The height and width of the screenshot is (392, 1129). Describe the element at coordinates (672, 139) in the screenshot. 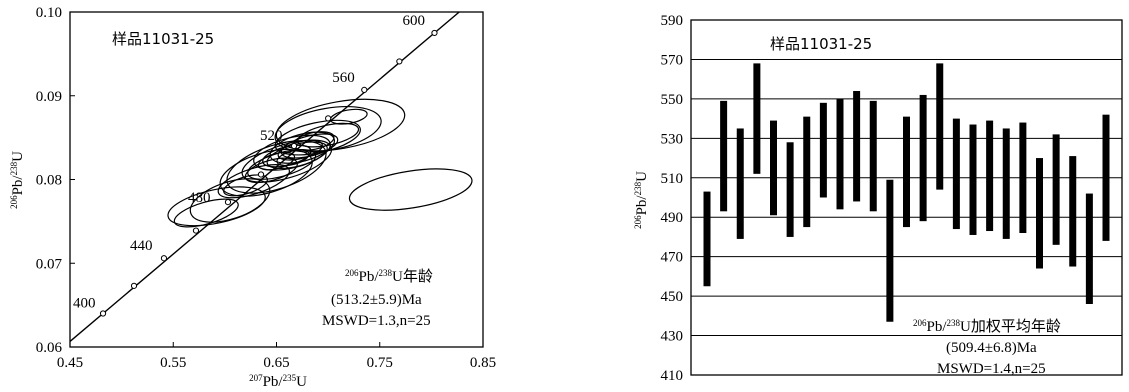

I see `y-tick-label: 530` at that location.